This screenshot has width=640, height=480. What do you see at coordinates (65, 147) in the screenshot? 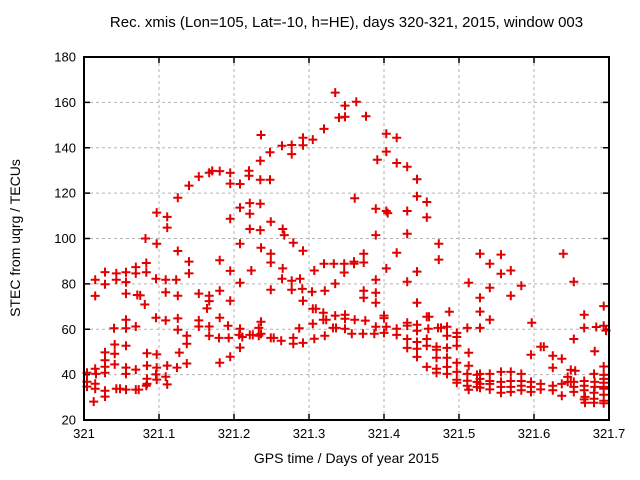
I see `y-tick-label: 140` at bounding box center [65, 147].